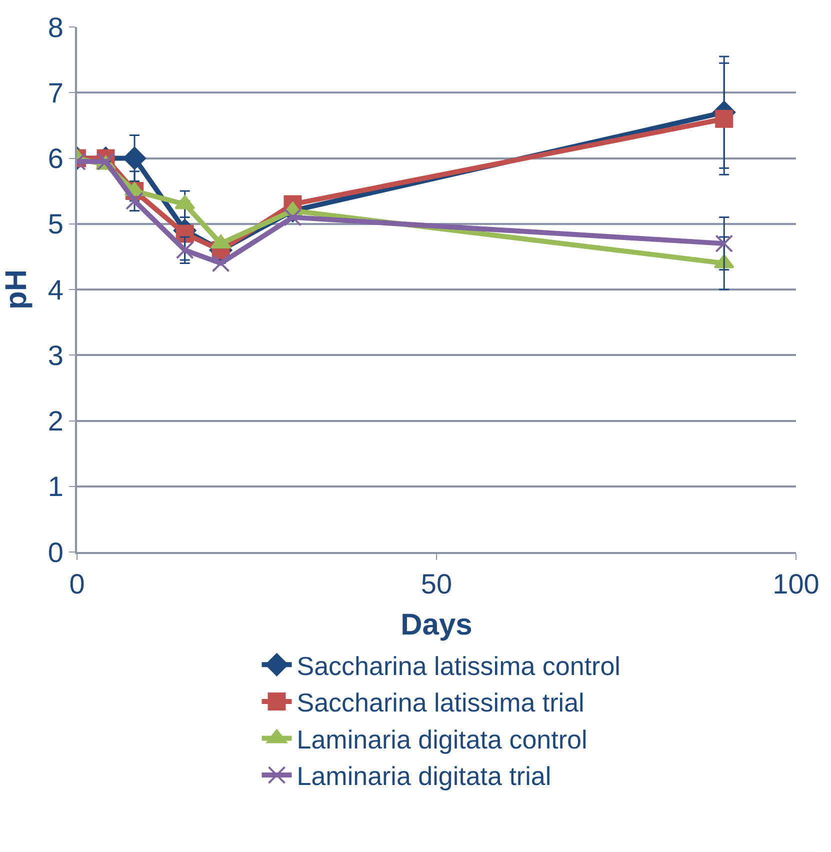 This screenshot has height=852, width=831. What do you see at coordinates (440, 703) in the screenshot?
I see `legend-label: Saccharina latissima trial` at bounding box center [440, 703].